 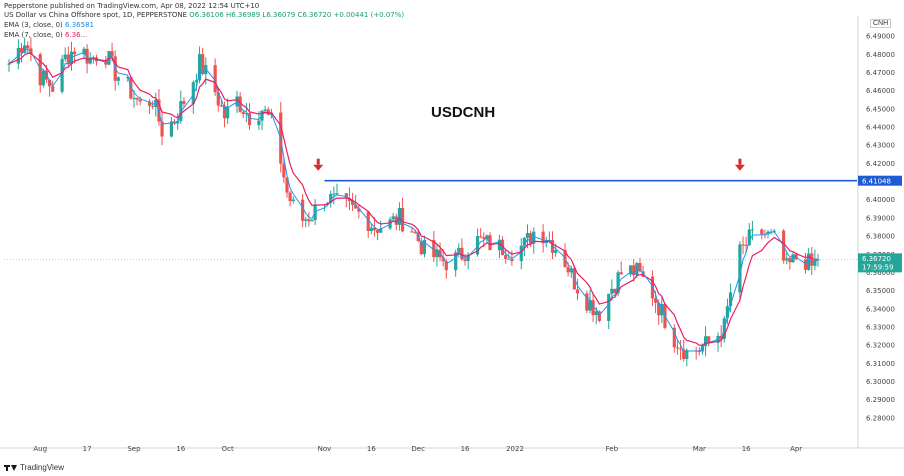 I want to click on arrow-shaft, so click(x=318, y=161).